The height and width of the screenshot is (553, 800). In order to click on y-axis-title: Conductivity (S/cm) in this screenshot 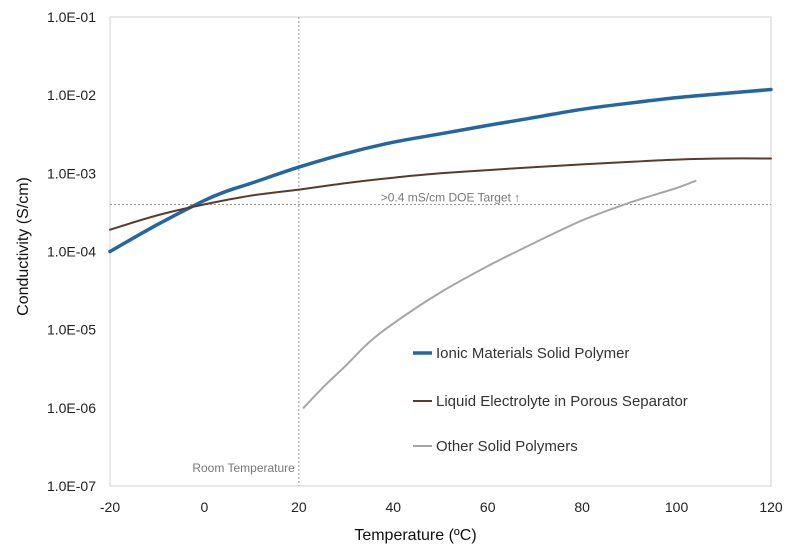, I will do `click(23, 246)`.